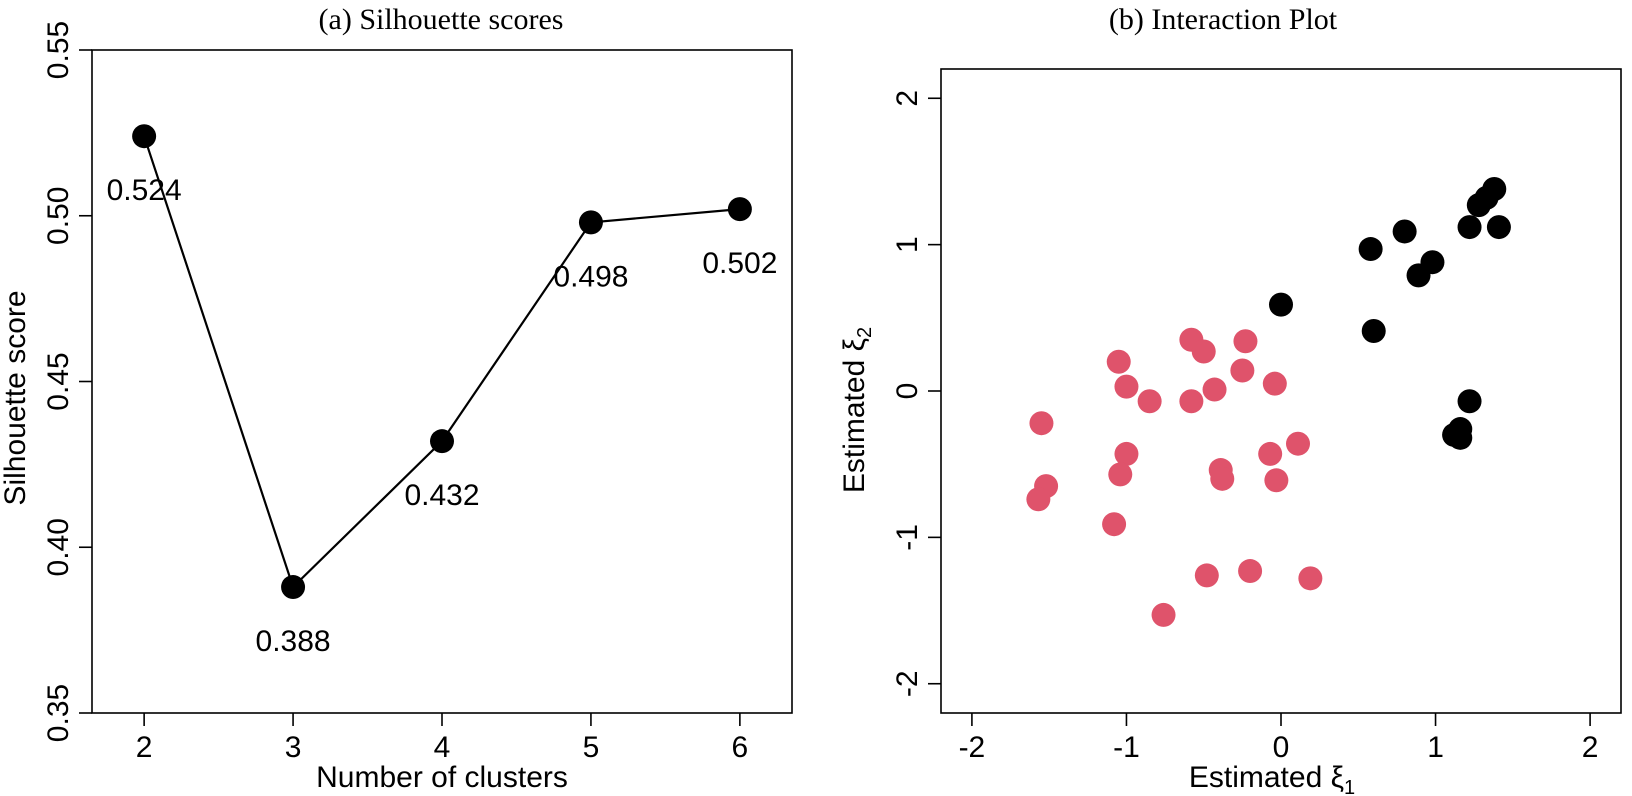  What do you see at coordinates (1435, 747) in the screenshot?
I see `interaction-x-tick-label: 1` at bounding box center [1435, 747].